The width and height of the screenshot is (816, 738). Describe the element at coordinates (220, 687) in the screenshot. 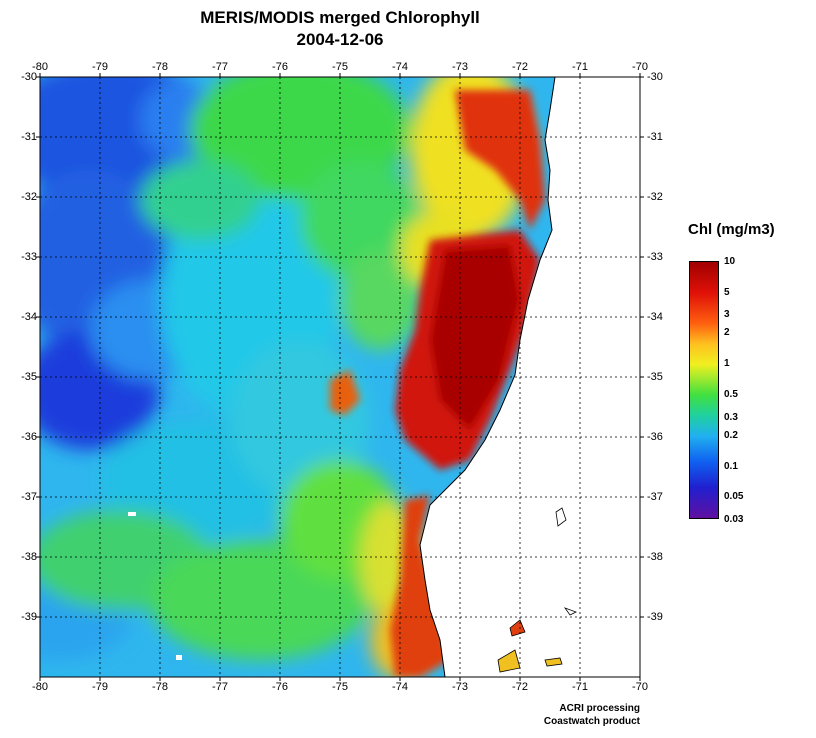

I see `lon-label-bottom: -77` at that location.